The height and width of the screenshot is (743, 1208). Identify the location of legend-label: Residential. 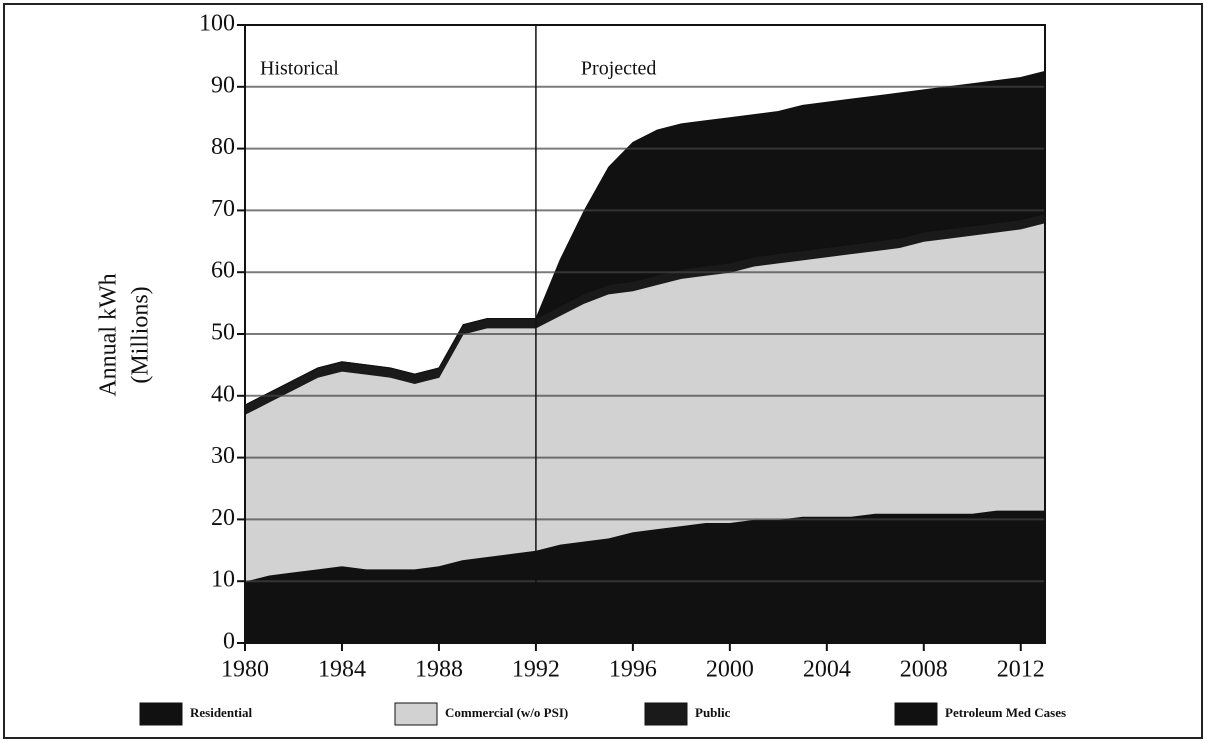
(221, 712).